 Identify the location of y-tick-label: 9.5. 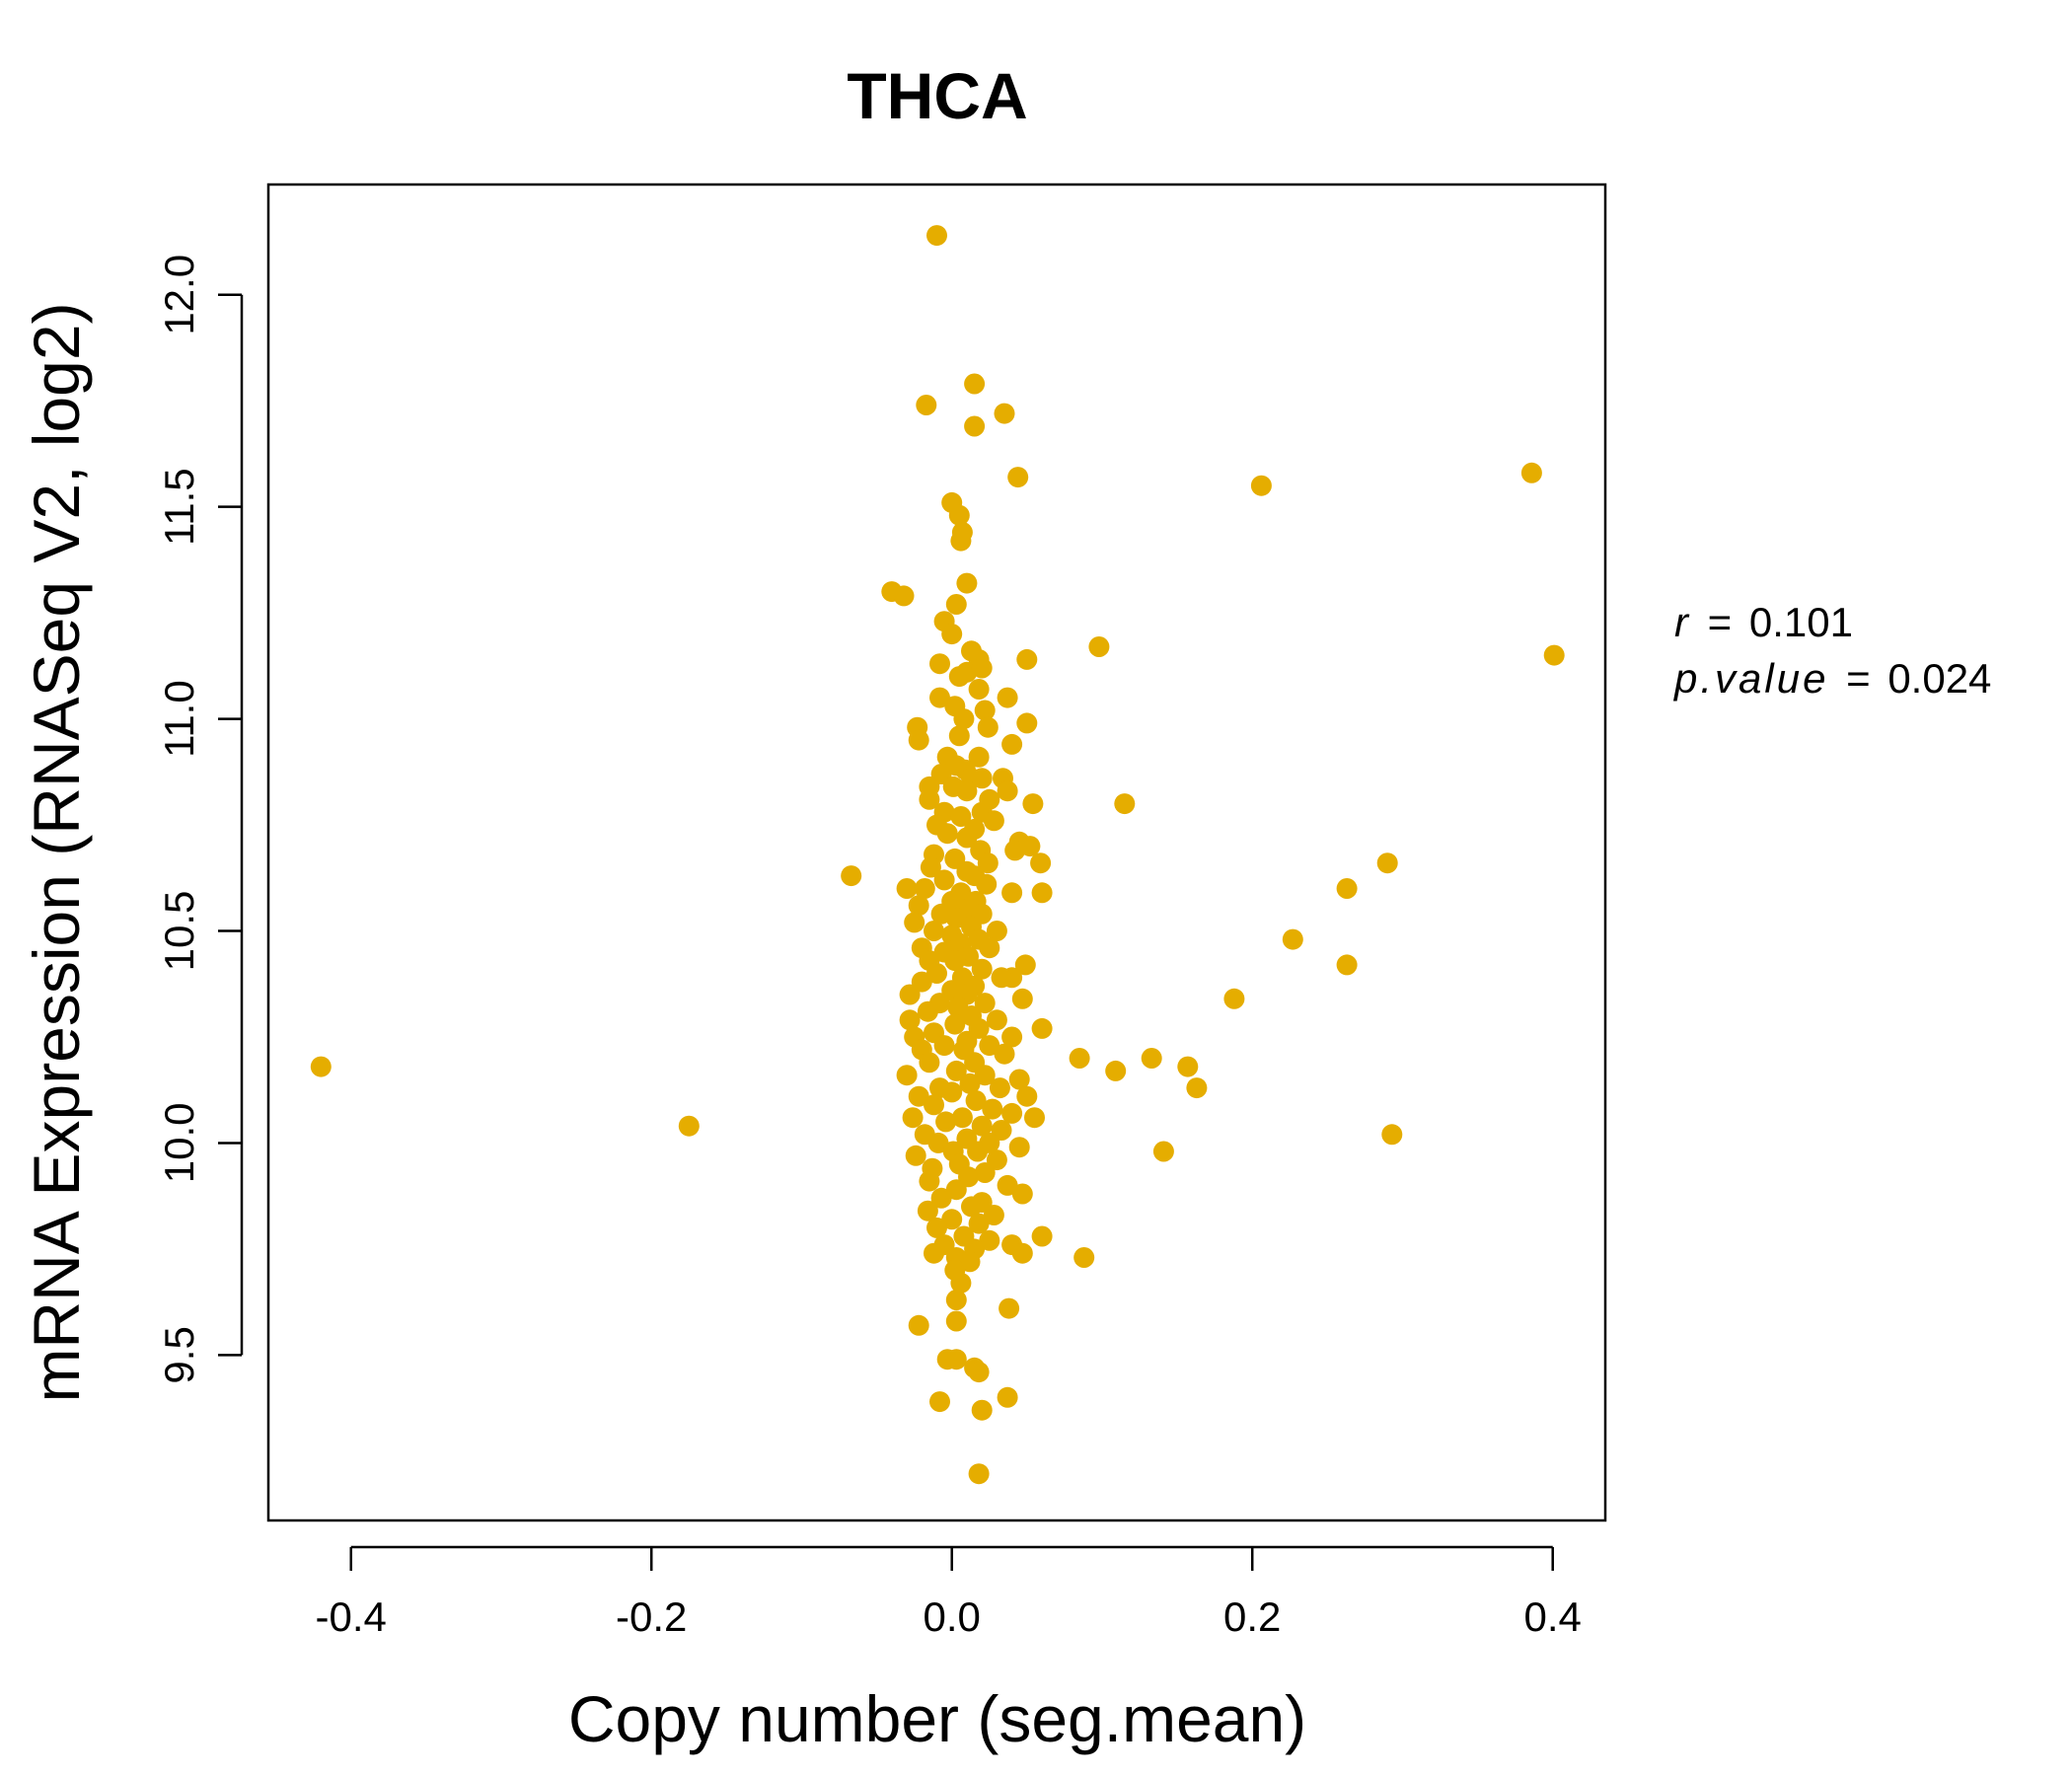
(179, 1355).